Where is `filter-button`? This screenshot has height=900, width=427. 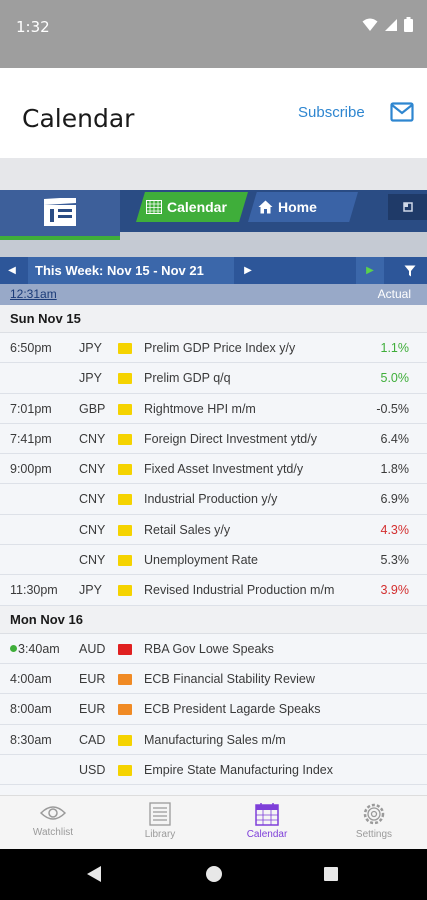
filter-button is located at coordinates (409, 270).